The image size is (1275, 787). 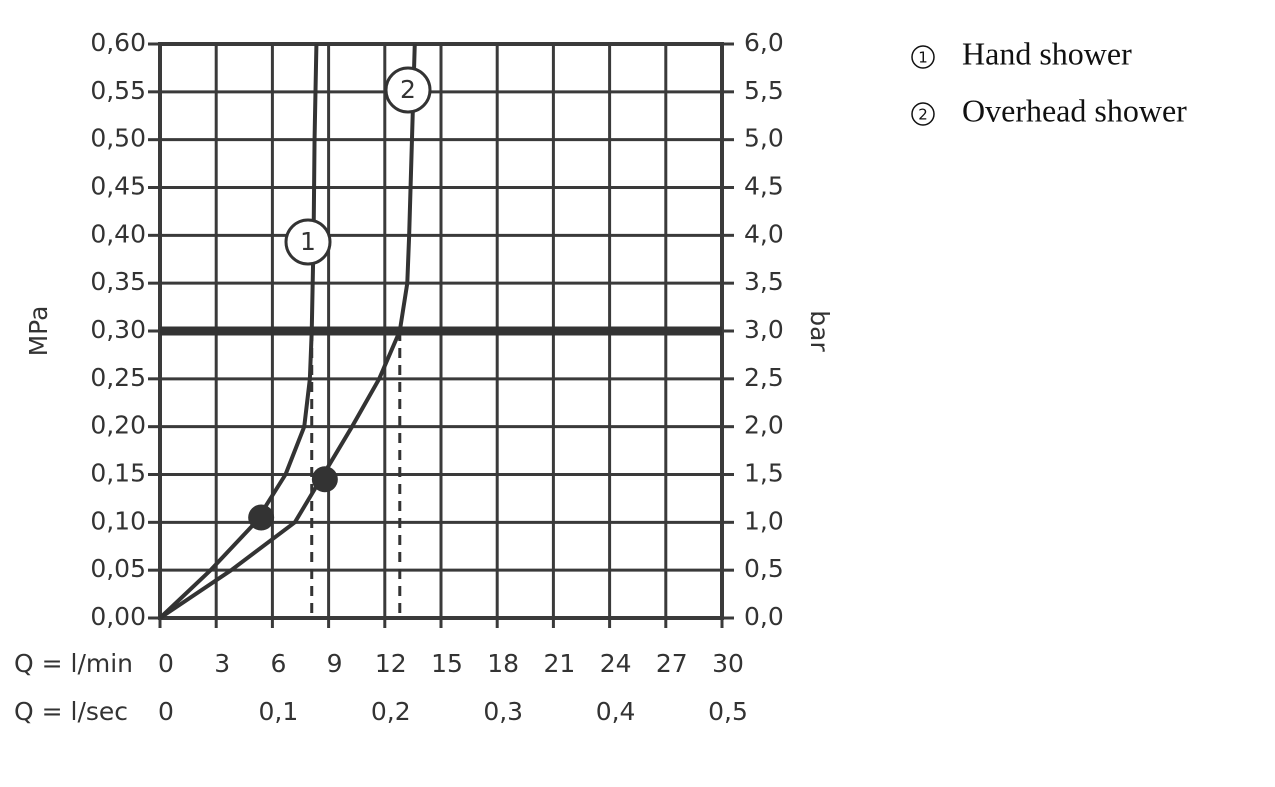 What do you see at coordinates (222, 663) in the screenshot?
I see `x-tick-label: 3` at bounding box center [222, 663].